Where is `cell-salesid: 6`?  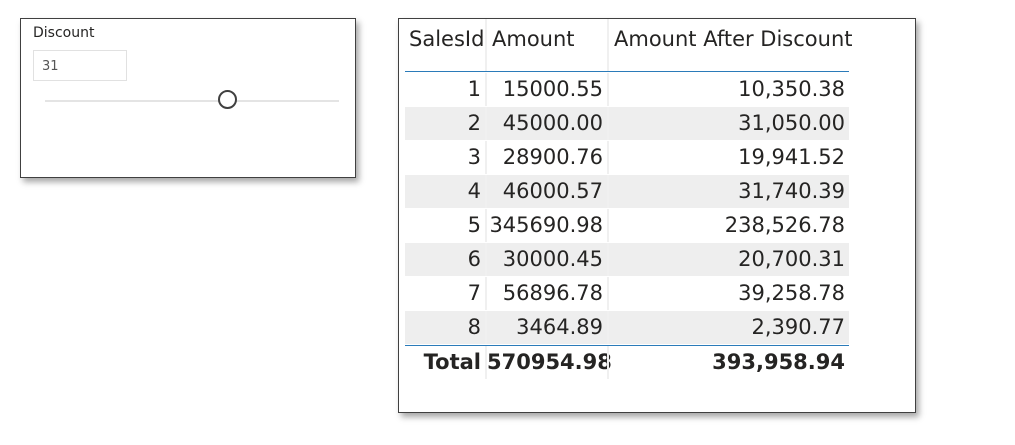 cell-salesid: 6 is located at coordinates (474, 259).